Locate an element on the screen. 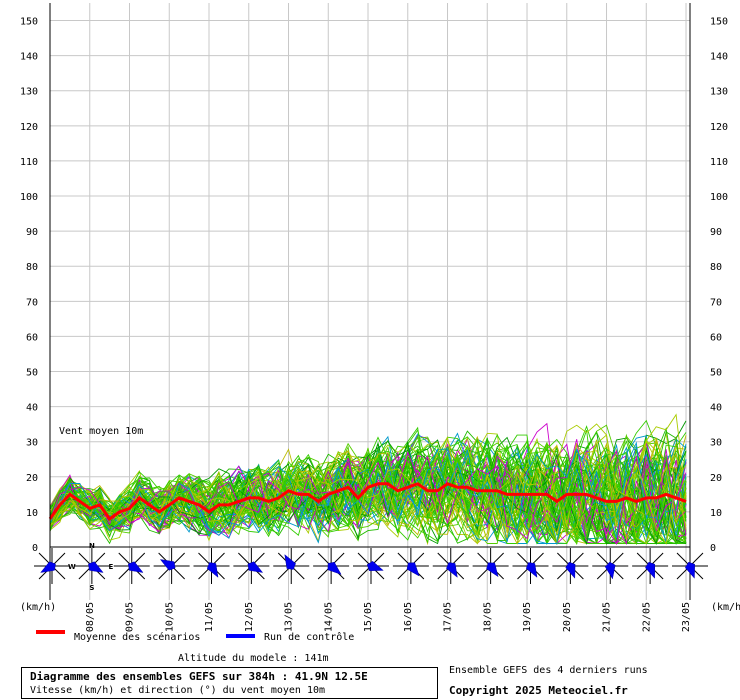 This screenshot has width=740, height=700. copyright: Copyright 2025 Meteociel.fr is located at coordinates (538, 690).